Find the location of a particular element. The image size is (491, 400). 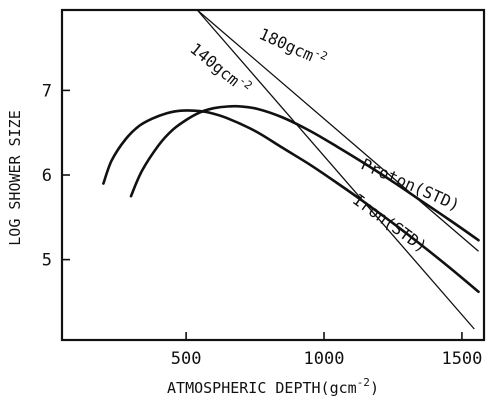

y-tick-label: 5 is located at coordinates (47, 261).